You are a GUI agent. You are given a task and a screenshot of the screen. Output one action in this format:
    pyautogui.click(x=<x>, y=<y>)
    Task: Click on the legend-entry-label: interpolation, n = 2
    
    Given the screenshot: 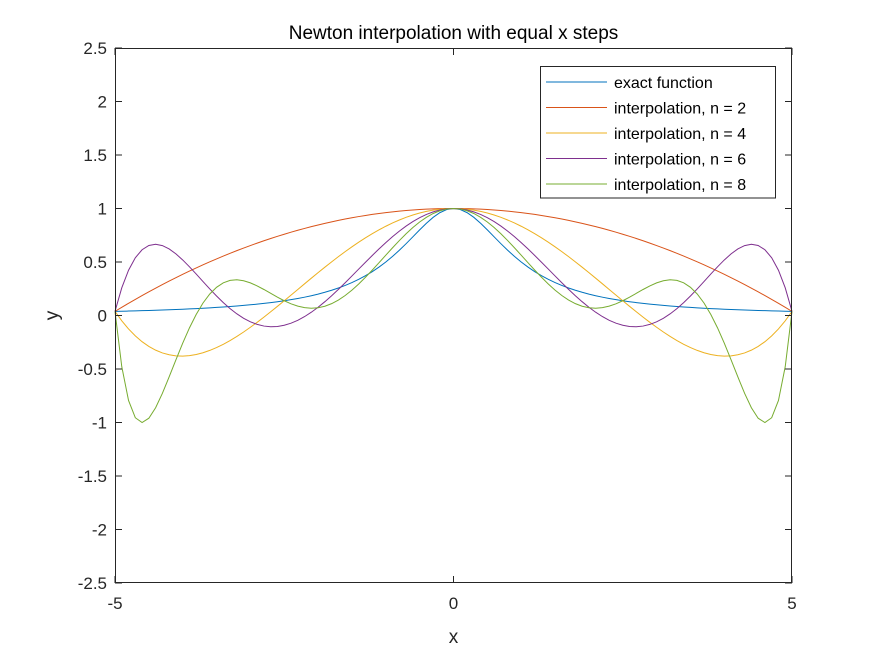 What is the action you would take?
    pyautogui.click(x=680, y=109)
    